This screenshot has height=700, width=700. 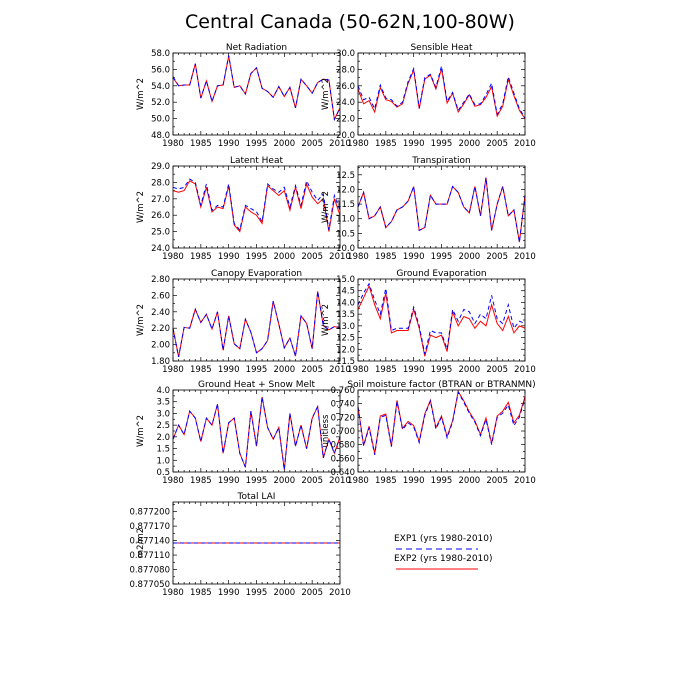 I want to click on y-tick-label: 12.5, so click(x=345, y=339).